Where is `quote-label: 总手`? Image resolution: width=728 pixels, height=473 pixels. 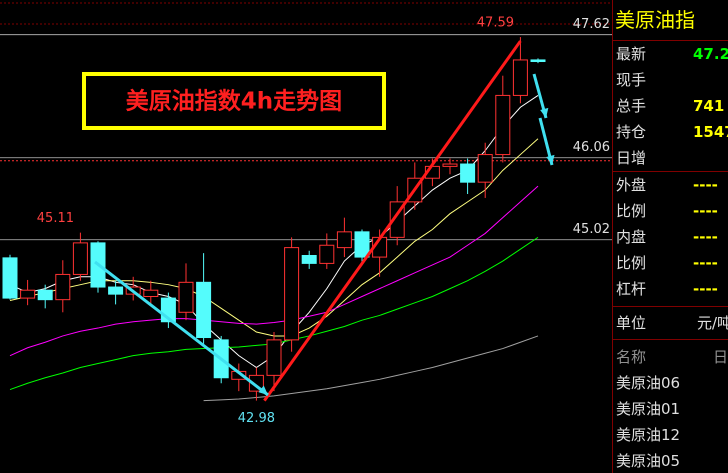 quote-label: 总手 is located at coordinates (631, 106).